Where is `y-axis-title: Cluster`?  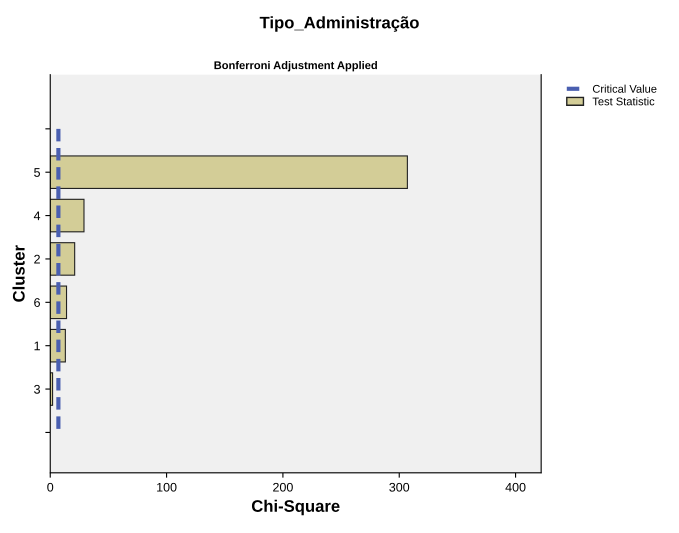
y-axis-title: Cluster is located at coordinates (18, 273).